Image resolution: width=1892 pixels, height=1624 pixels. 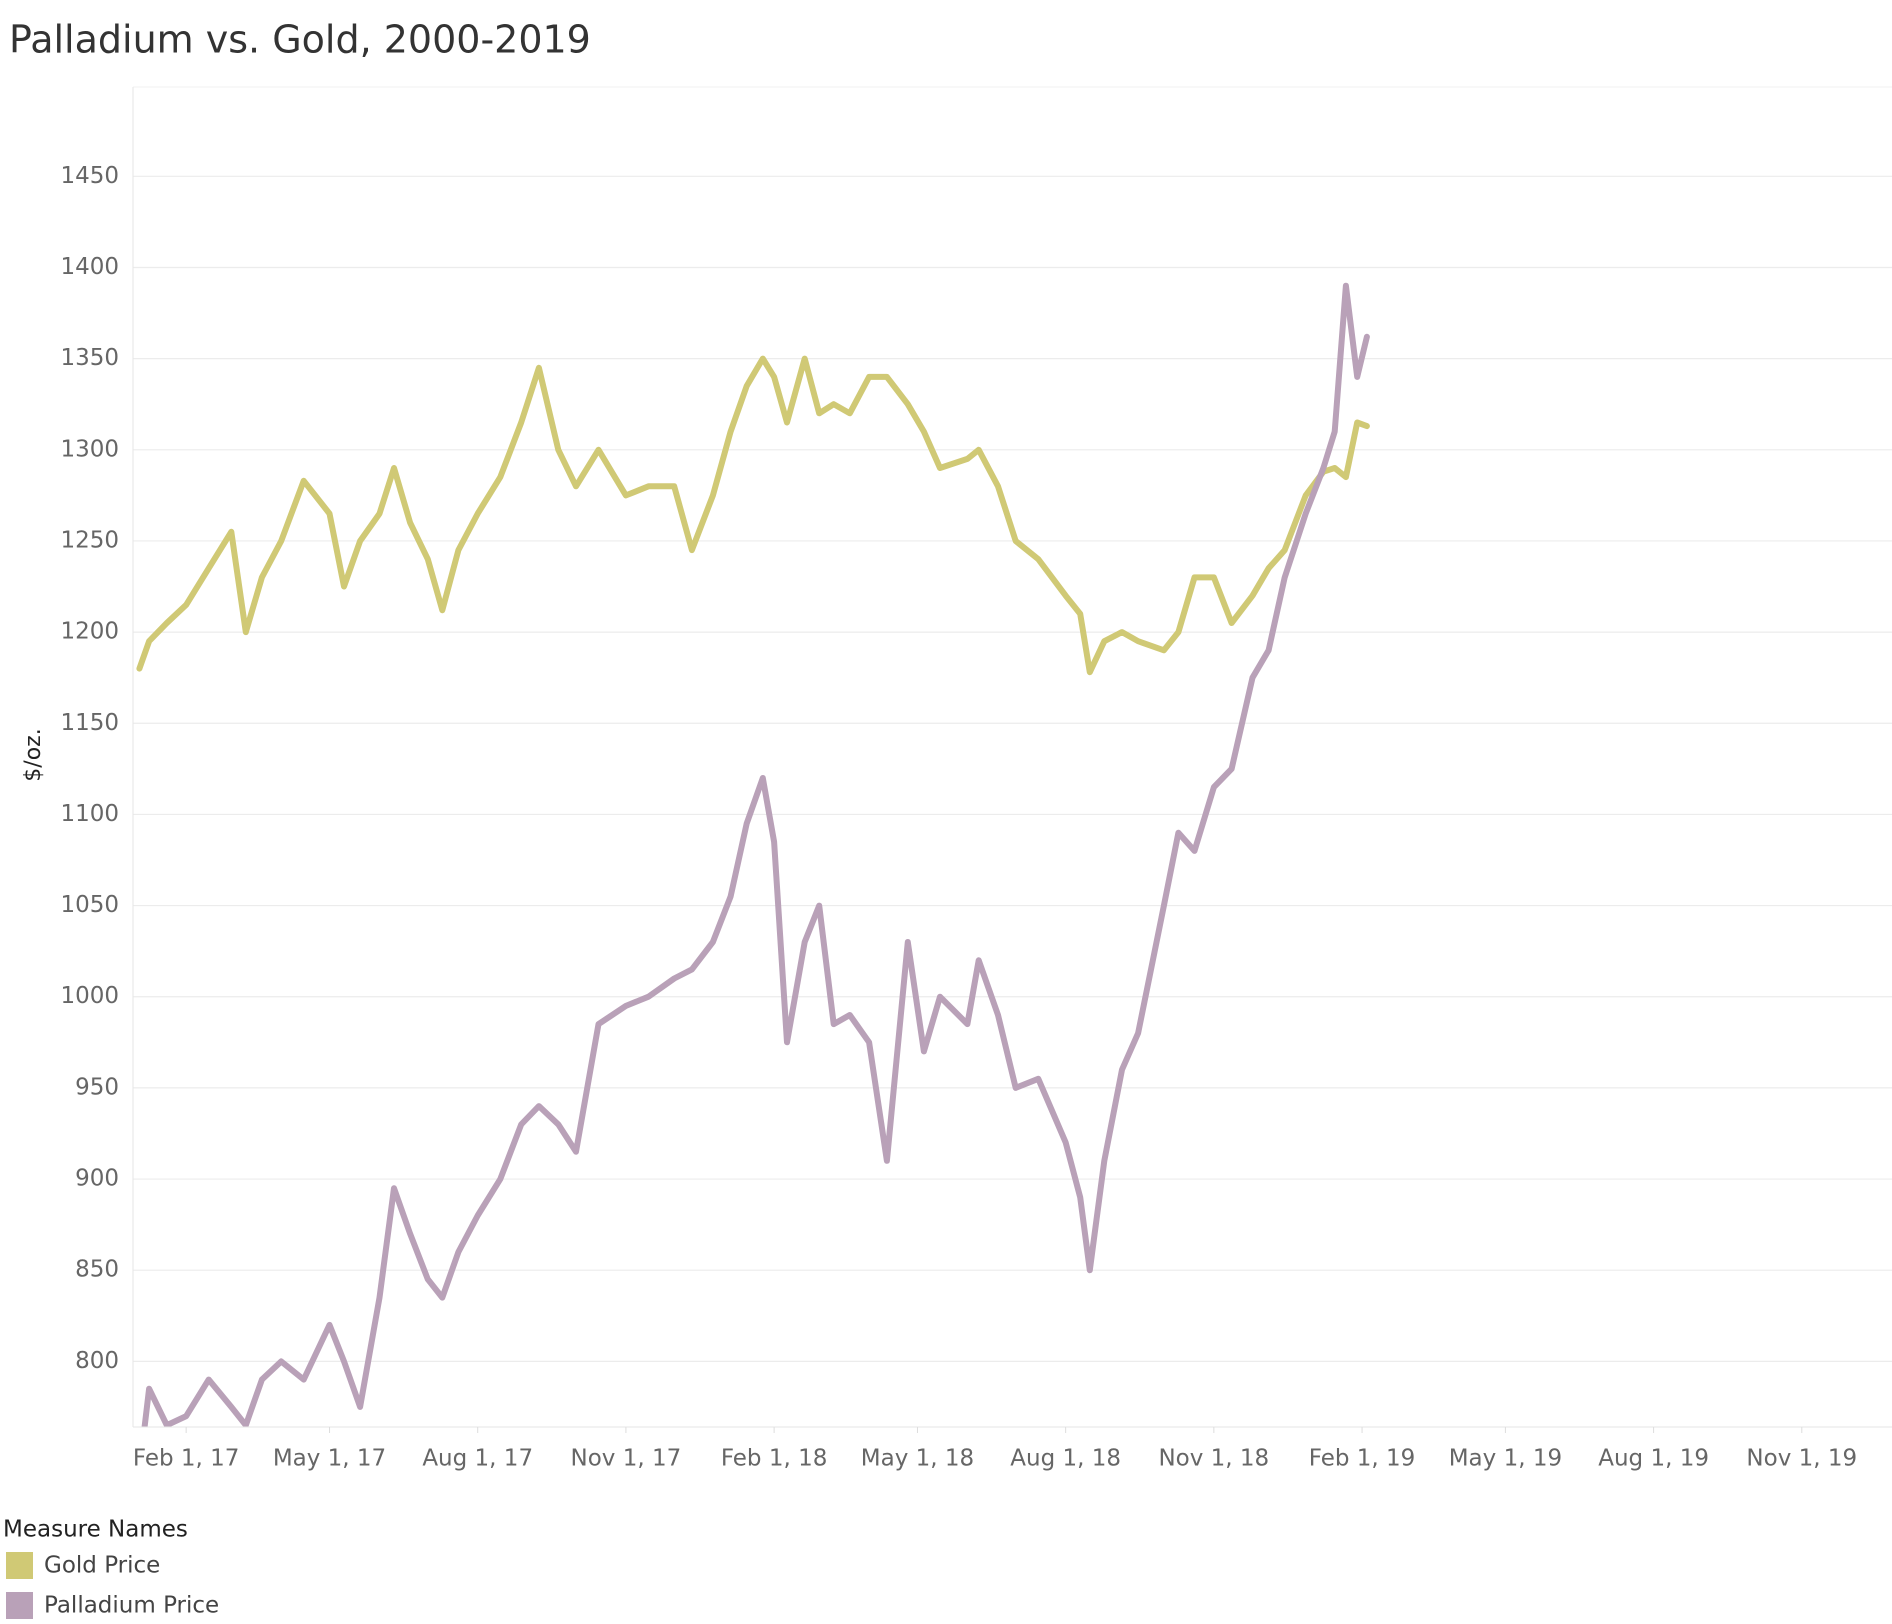 What do you see at coordinates (1653, 1459) in the screenshot?
I see `x-tick-label: Aug 1, 19` at bounding box center [1653, 1459].